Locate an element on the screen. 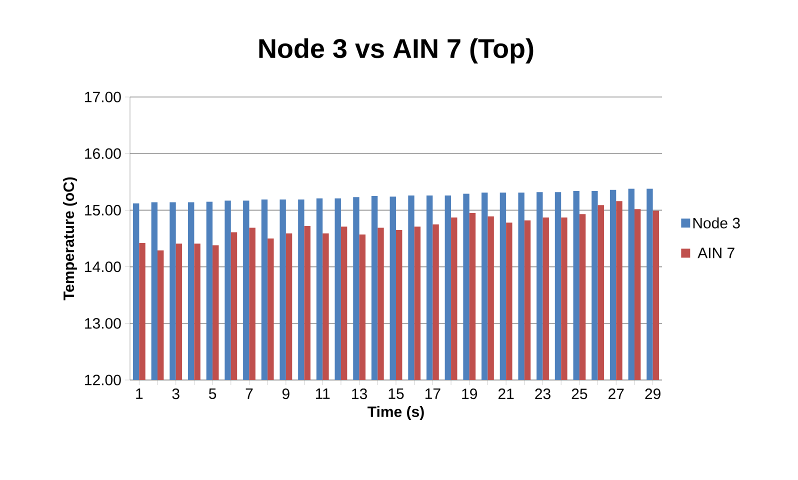  x-tick-label: 19 is located at coordinates (469, 394).